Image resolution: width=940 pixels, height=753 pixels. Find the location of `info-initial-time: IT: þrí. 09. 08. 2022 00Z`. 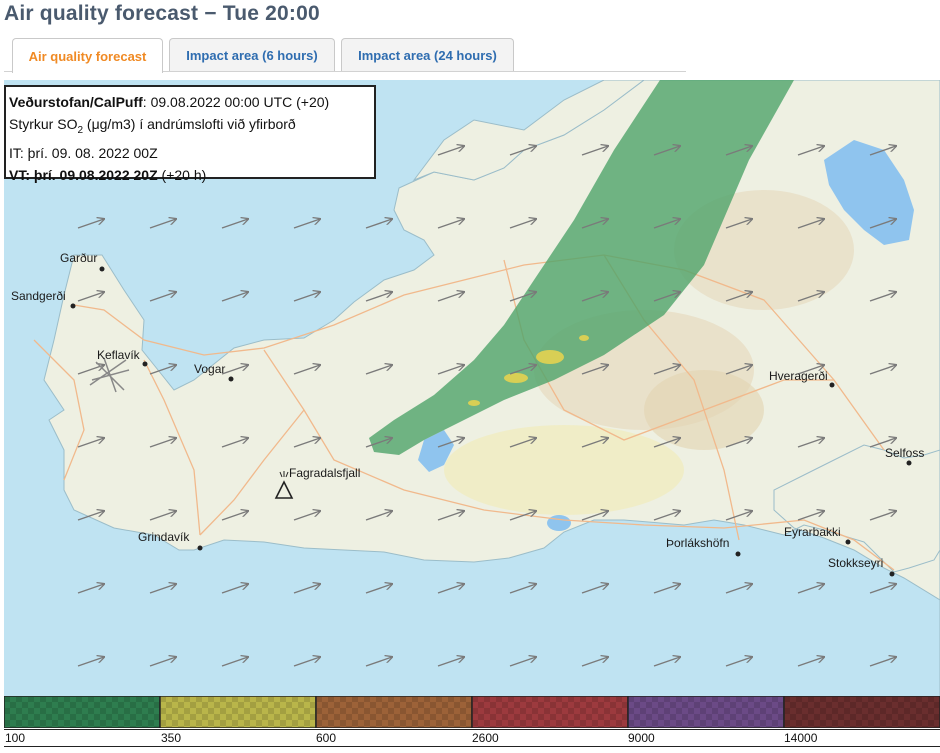

info-initial-time: IT: þrí. 09. 08. 2022 00Z is located at coordinates (83, 152).